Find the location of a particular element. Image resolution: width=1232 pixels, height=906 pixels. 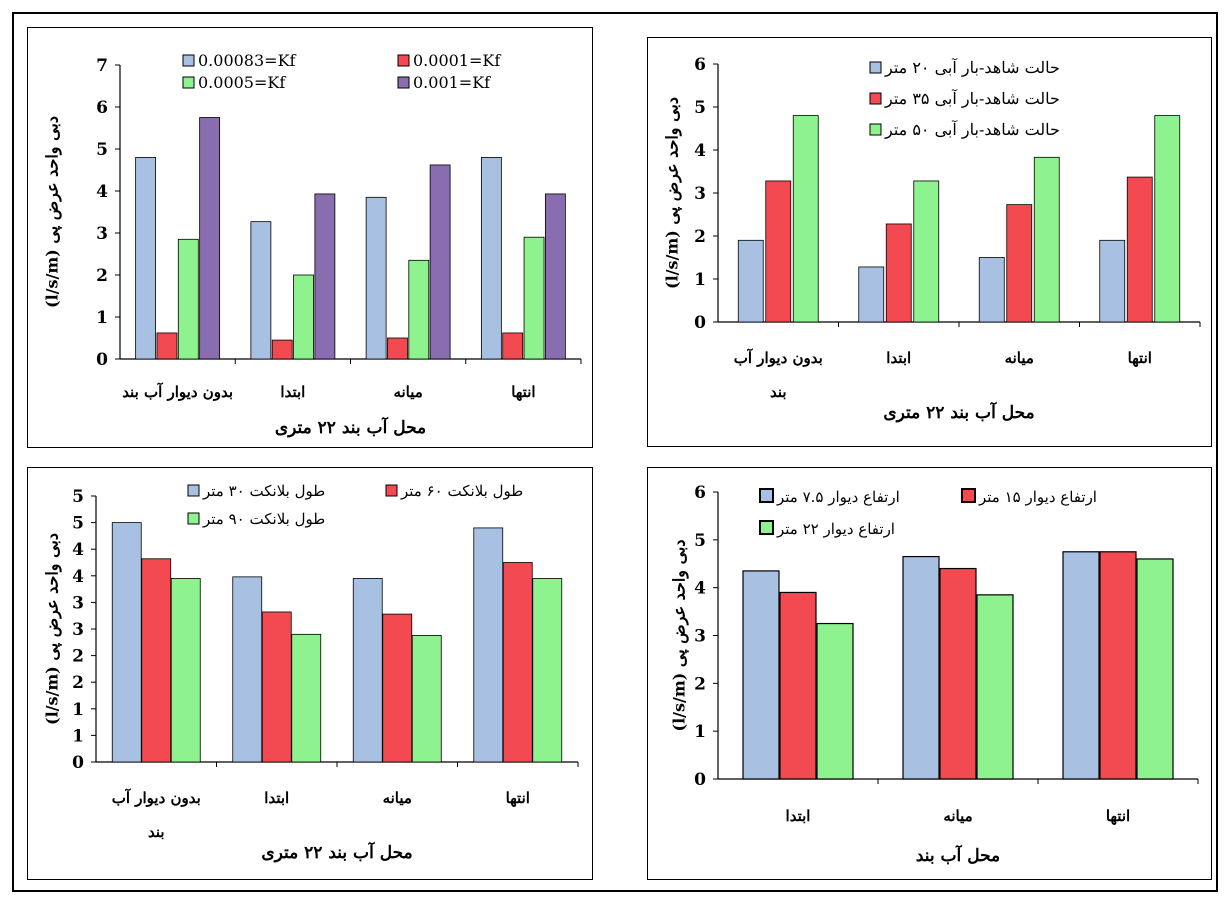

legend-label: حالت شاهد-بار آبی ۳۵ متر is located at coordinates (972, 98).